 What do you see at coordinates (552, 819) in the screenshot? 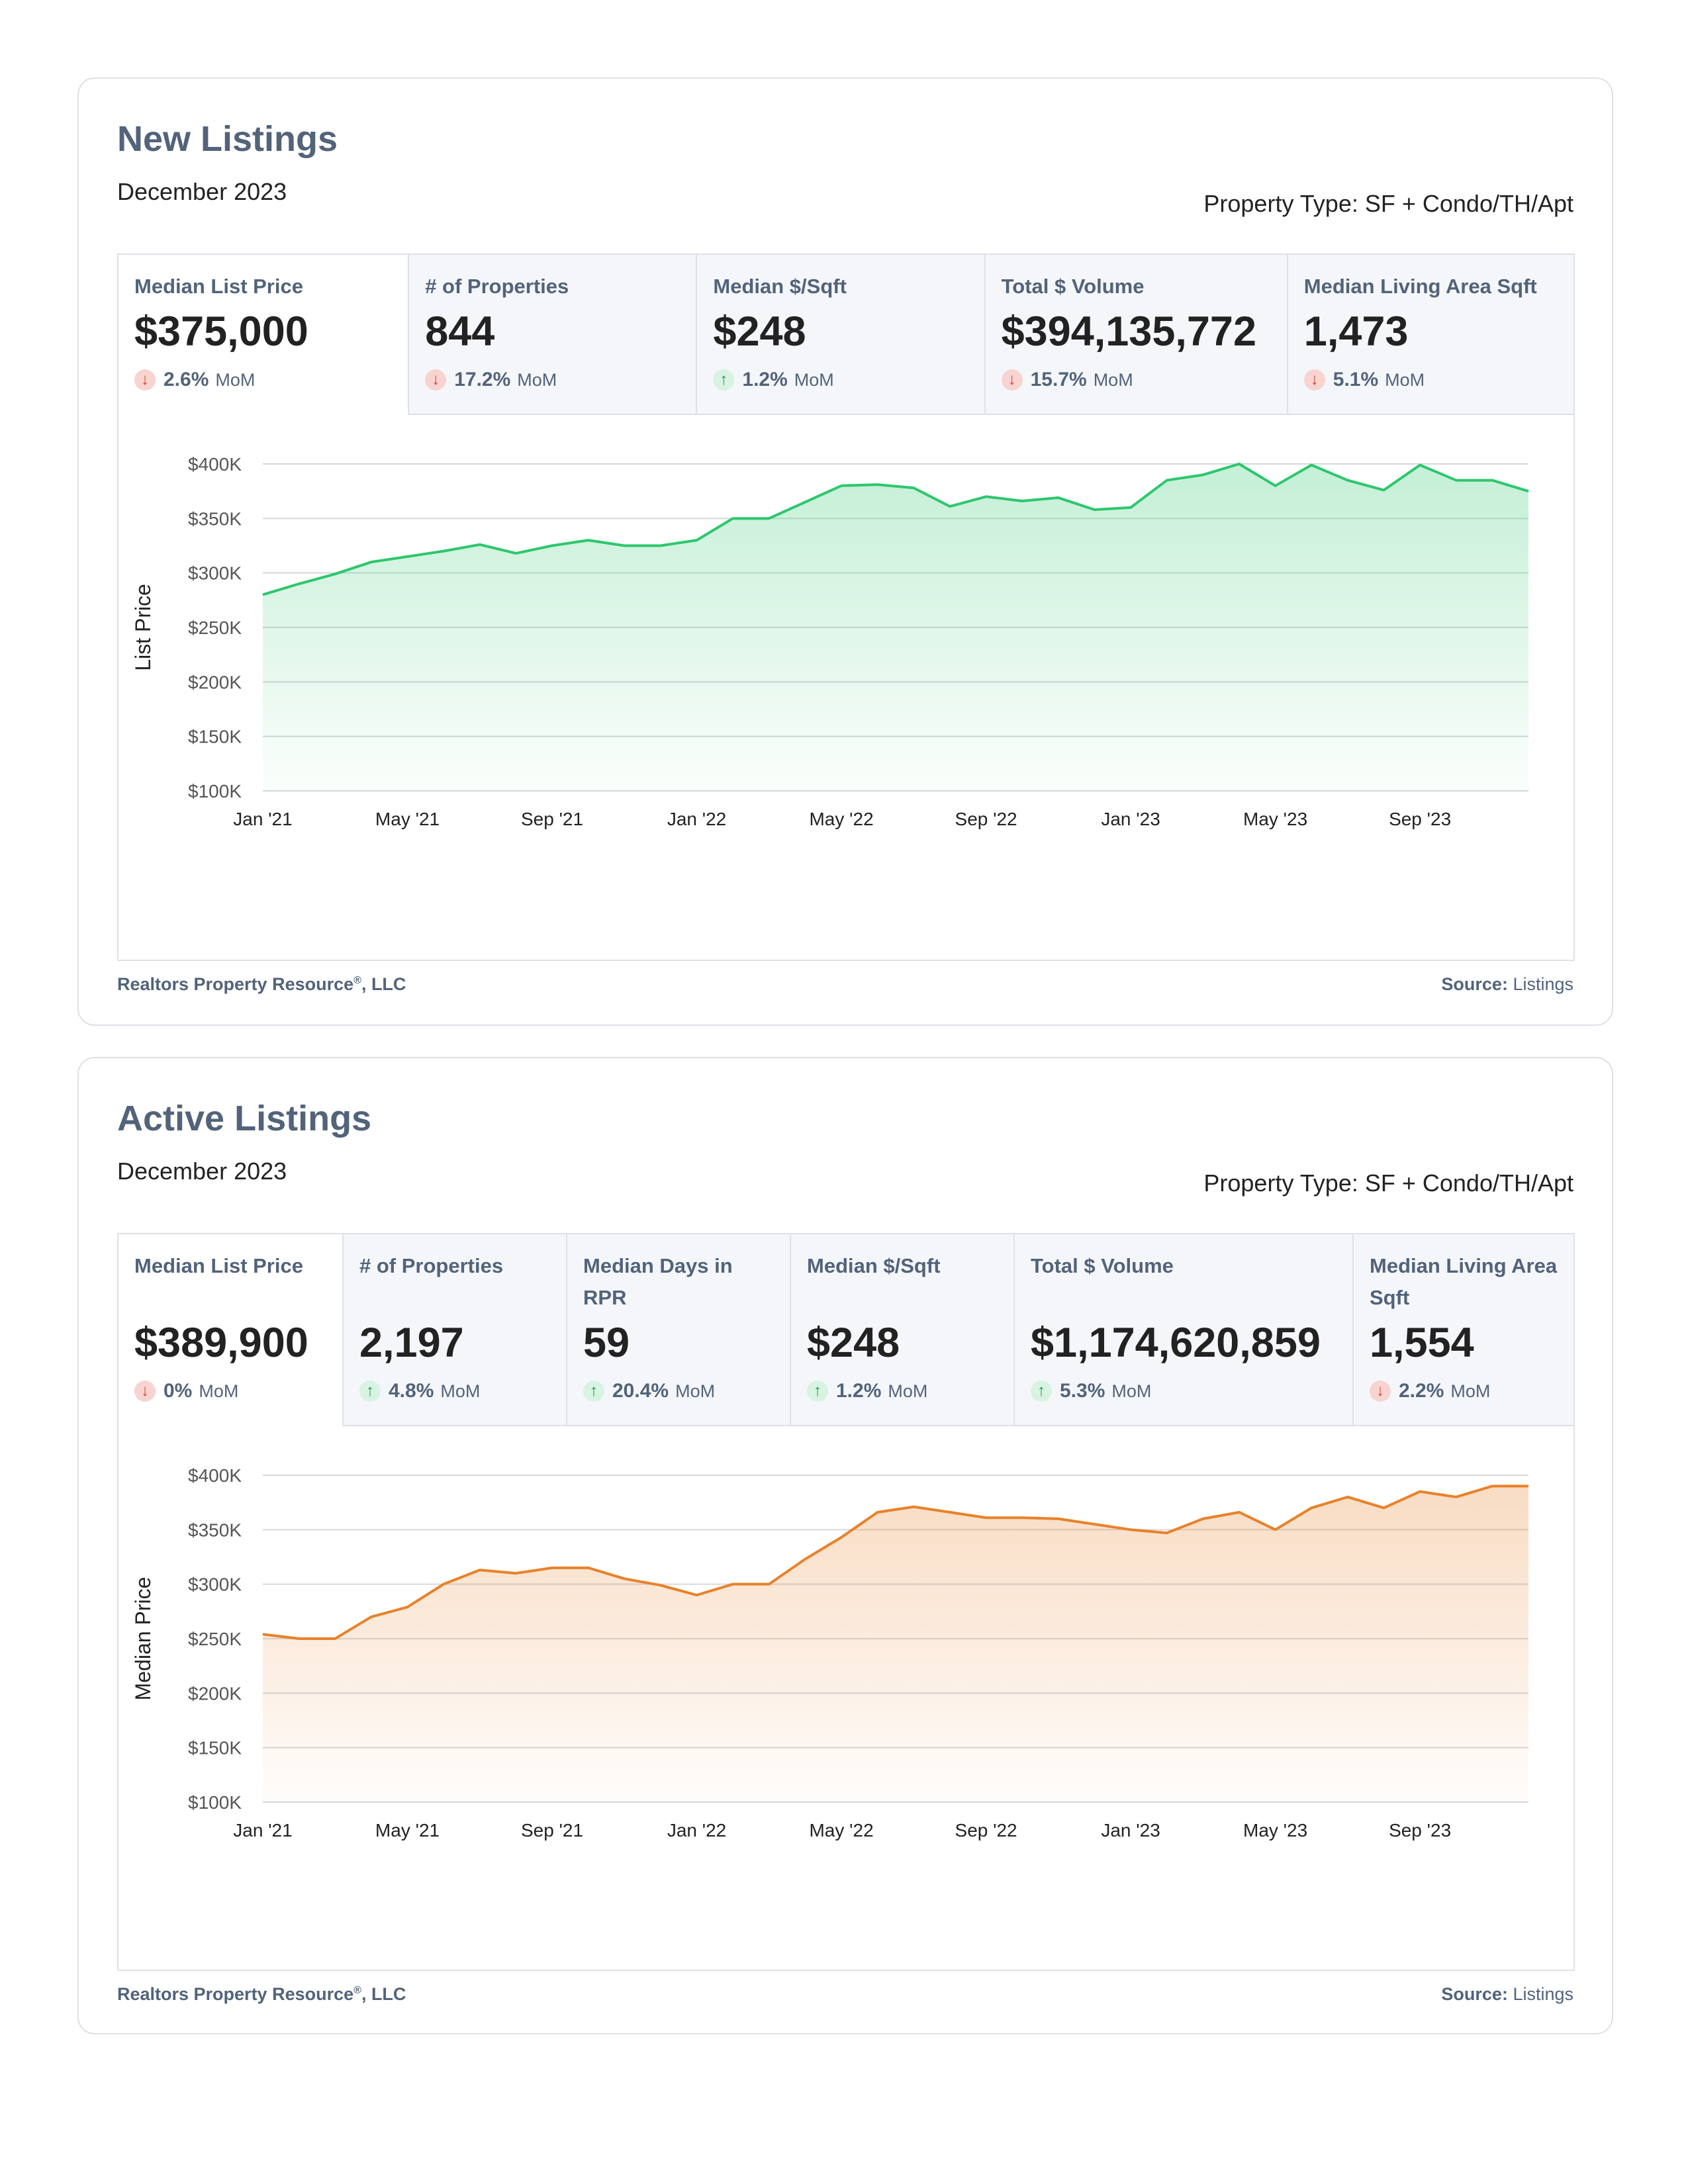
I see `x-tick-label: Sep '21` at bounding box center [552, 819].